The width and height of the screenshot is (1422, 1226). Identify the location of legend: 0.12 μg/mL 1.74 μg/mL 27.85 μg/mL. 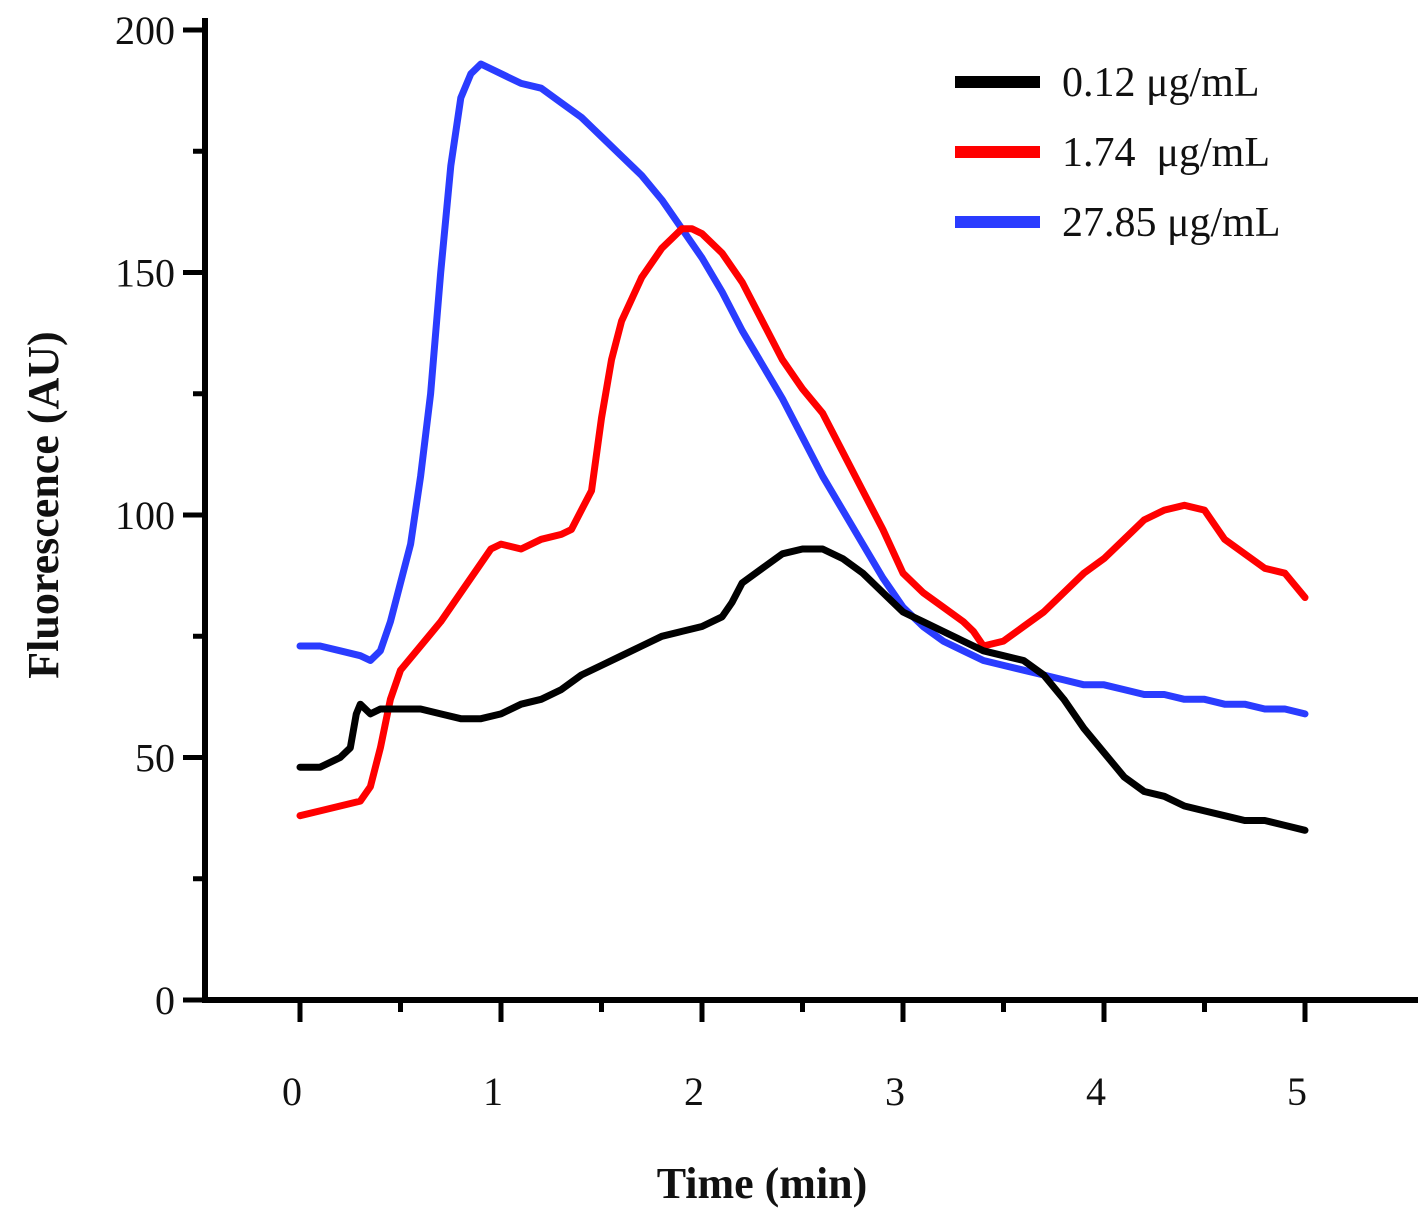
(1118, 153).